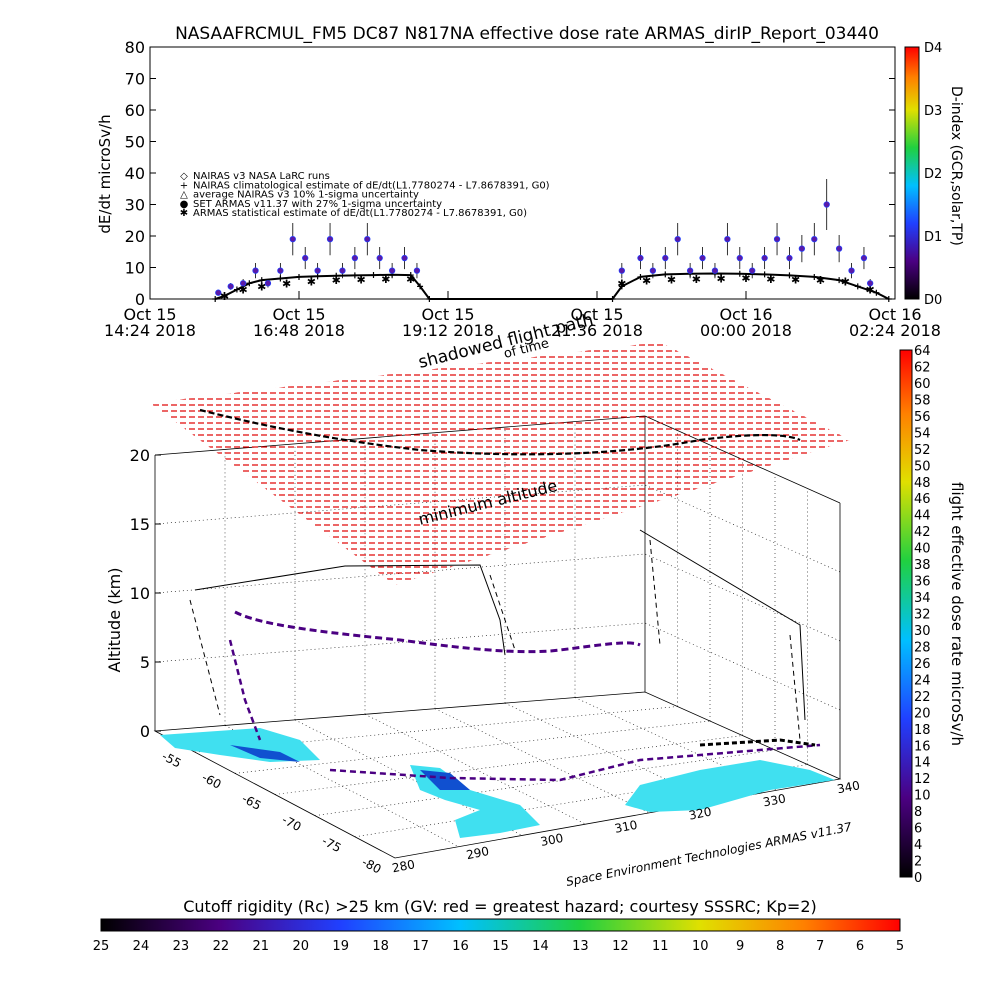 The image size is (1000, 1000). I want to click on dose-rate-tick-label: 0, so click(918, 878).